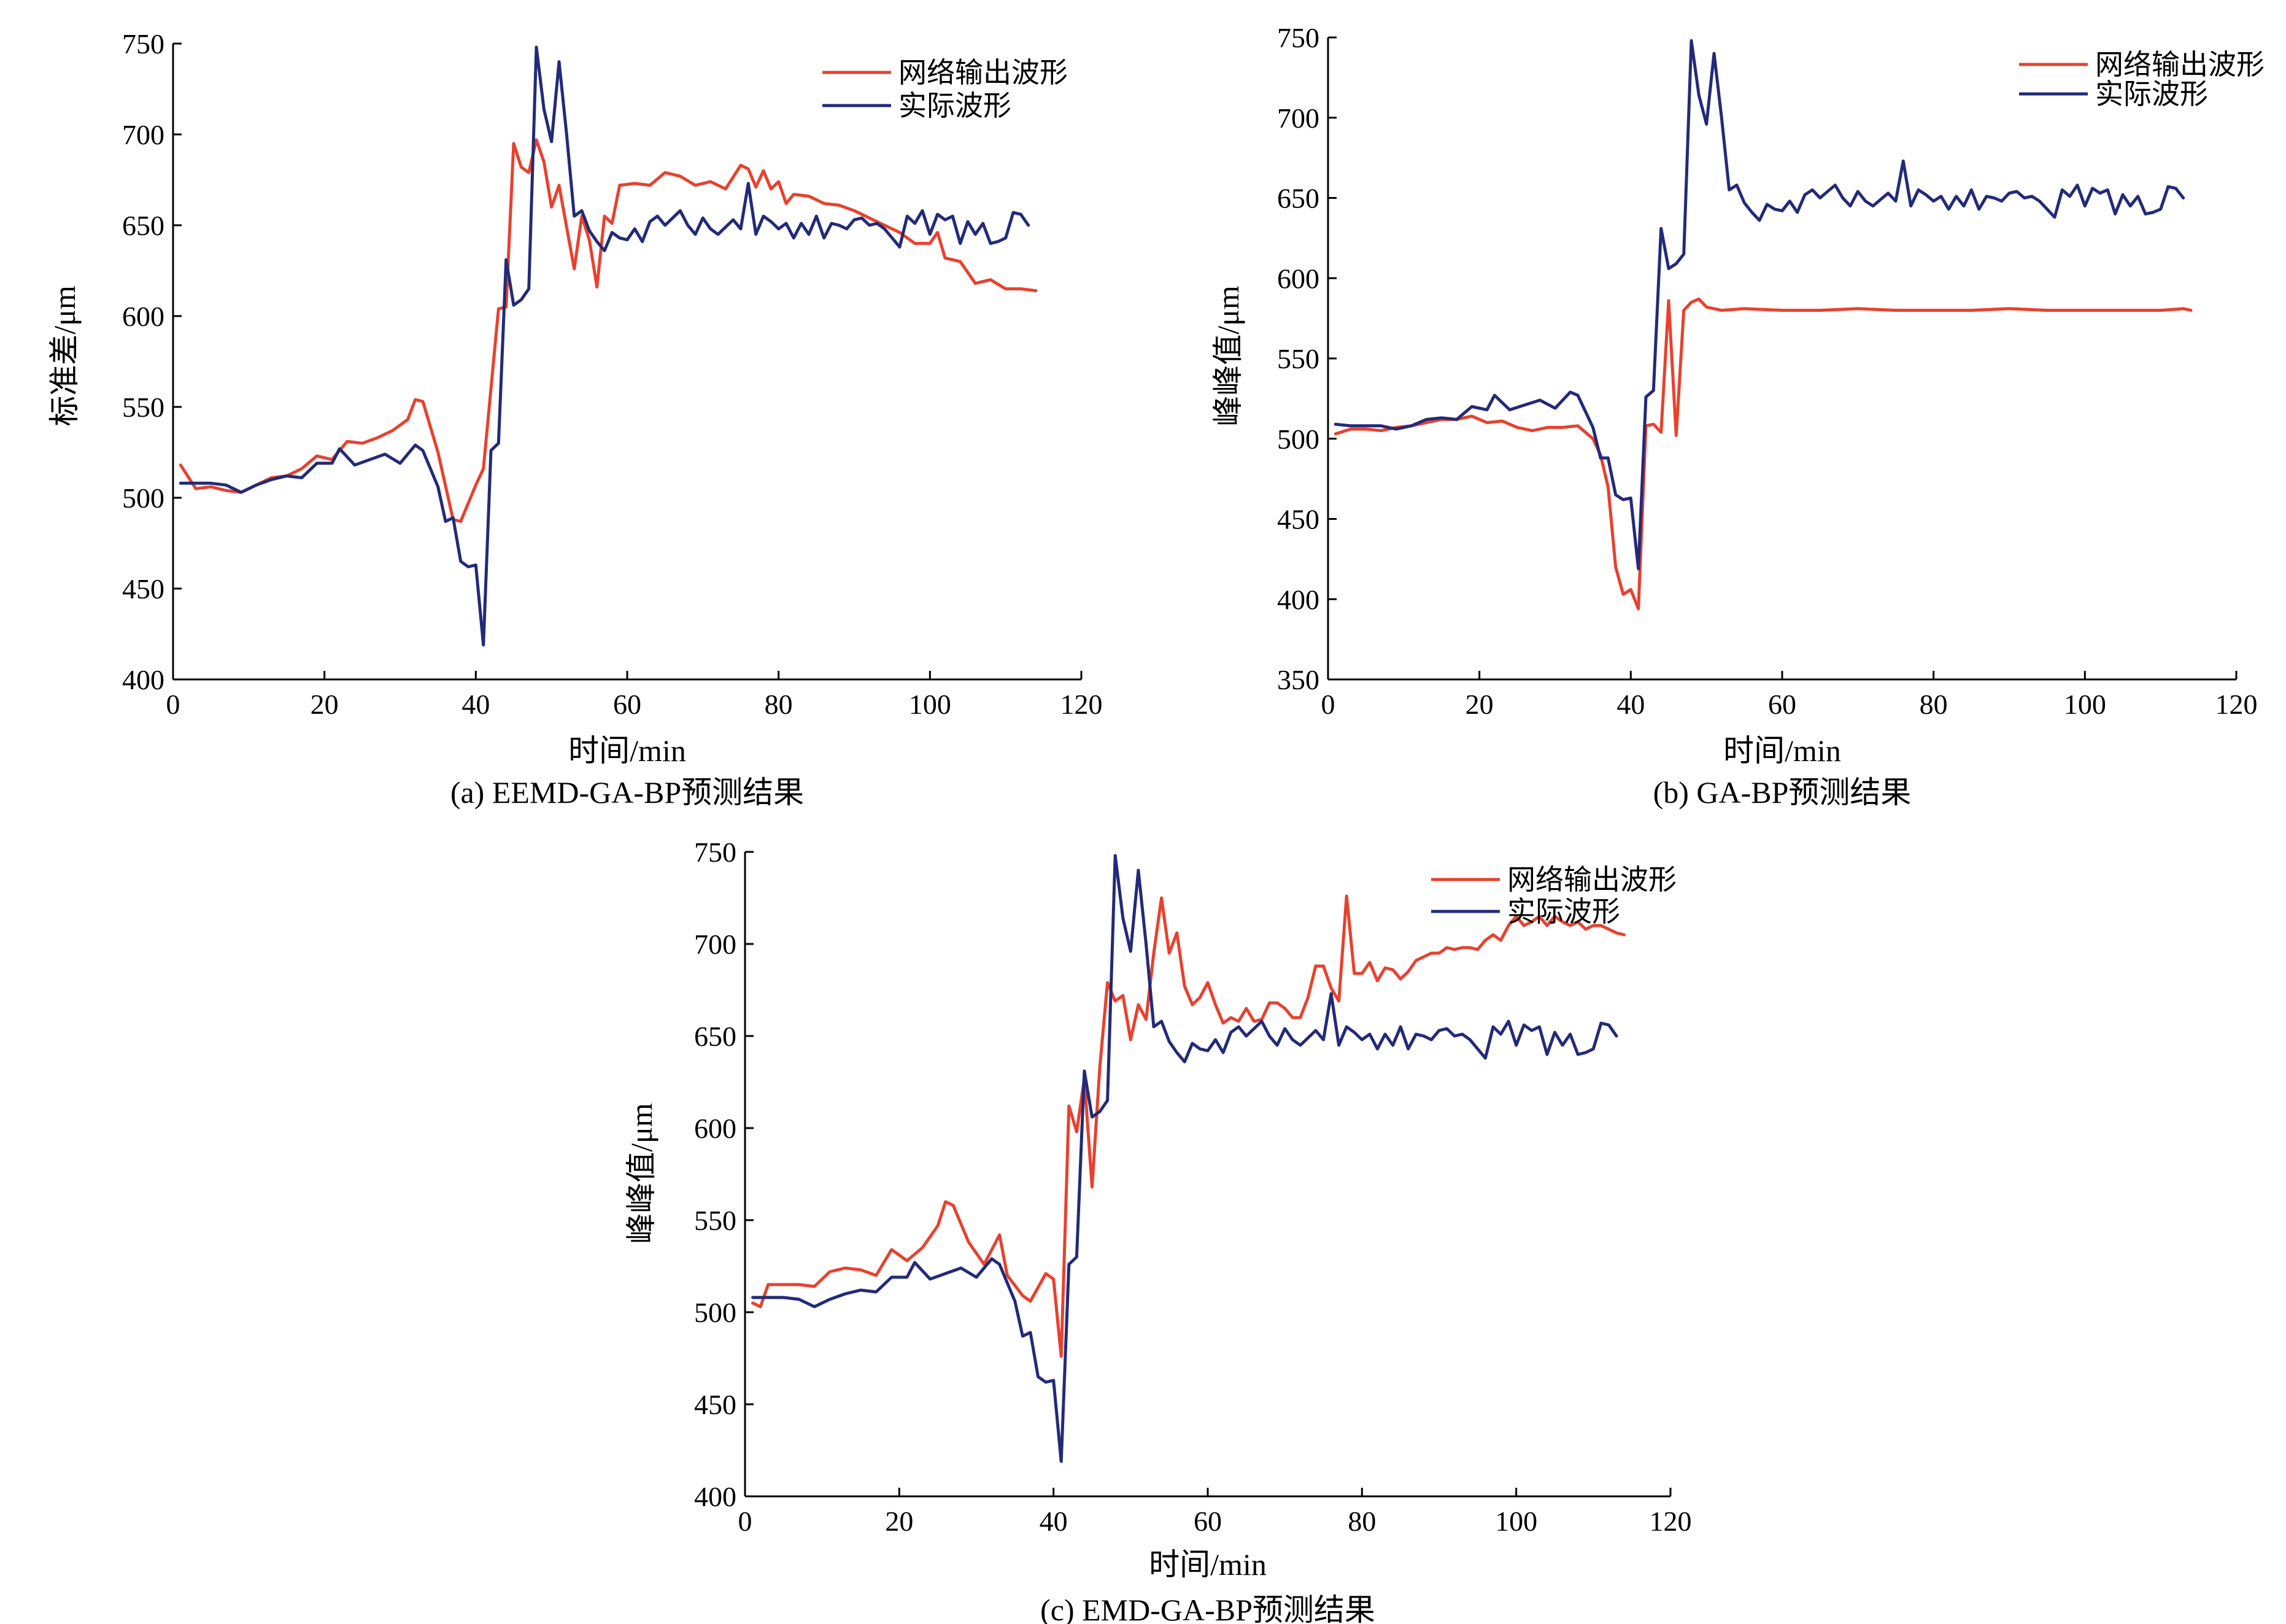 This screenshot has height=1624, width=2286. I want to click on panel-caption: (b) GA-BP预测结果, so click(1782, 792).